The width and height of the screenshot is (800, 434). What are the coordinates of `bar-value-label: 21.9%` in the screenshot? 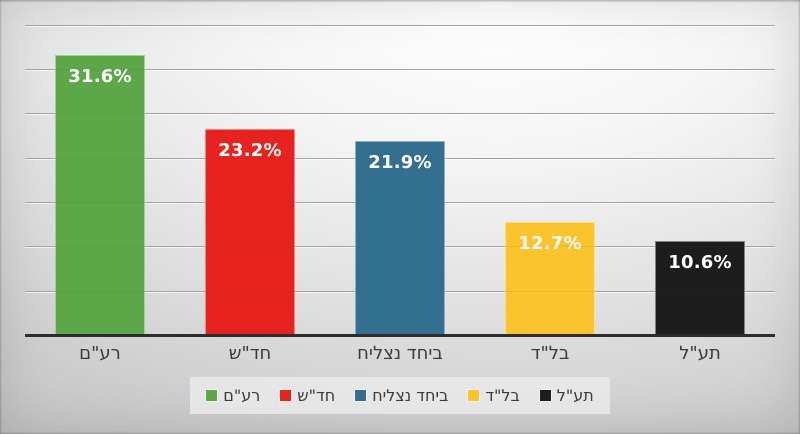 It's located at (400, 162).